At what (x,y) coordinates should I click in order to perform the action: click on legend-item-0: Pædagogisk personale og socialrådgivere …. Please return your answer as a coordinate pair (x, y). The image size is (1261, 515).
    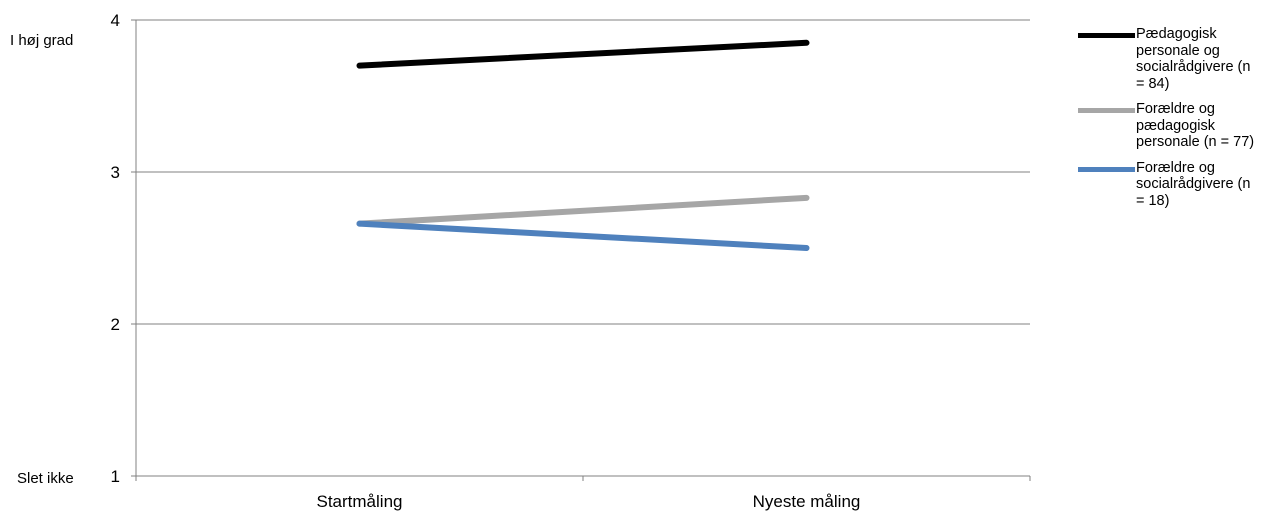
    Looking at the image, I should click on (1169, 59).